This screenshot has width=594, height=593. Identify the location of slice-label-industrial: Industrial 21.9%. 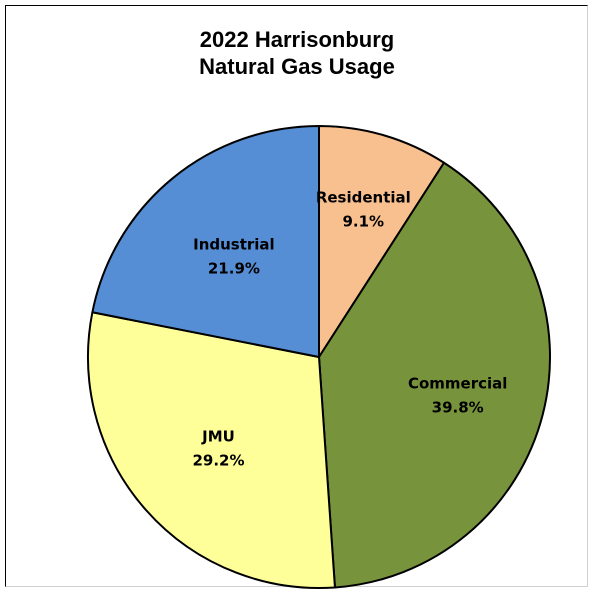
(234, 257).